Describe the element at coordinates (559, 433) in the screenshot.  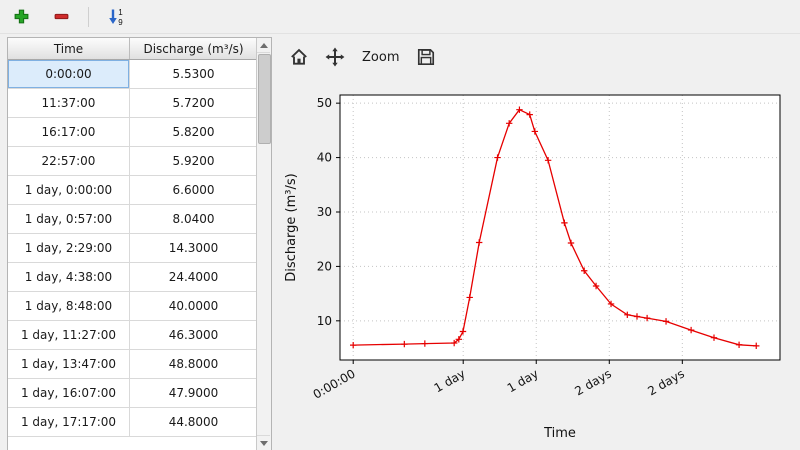
I see `x-axis-label: Time` at that location.